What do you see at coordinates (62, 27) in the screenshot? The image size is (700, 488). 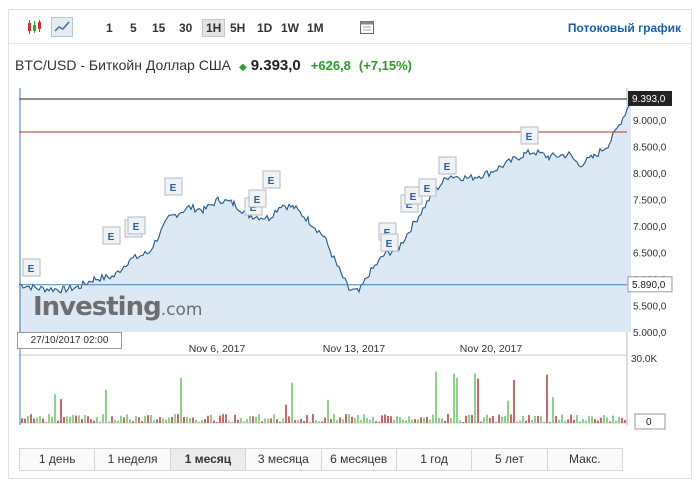 I see `line-chart-icon` at bounding box center [62, 27].